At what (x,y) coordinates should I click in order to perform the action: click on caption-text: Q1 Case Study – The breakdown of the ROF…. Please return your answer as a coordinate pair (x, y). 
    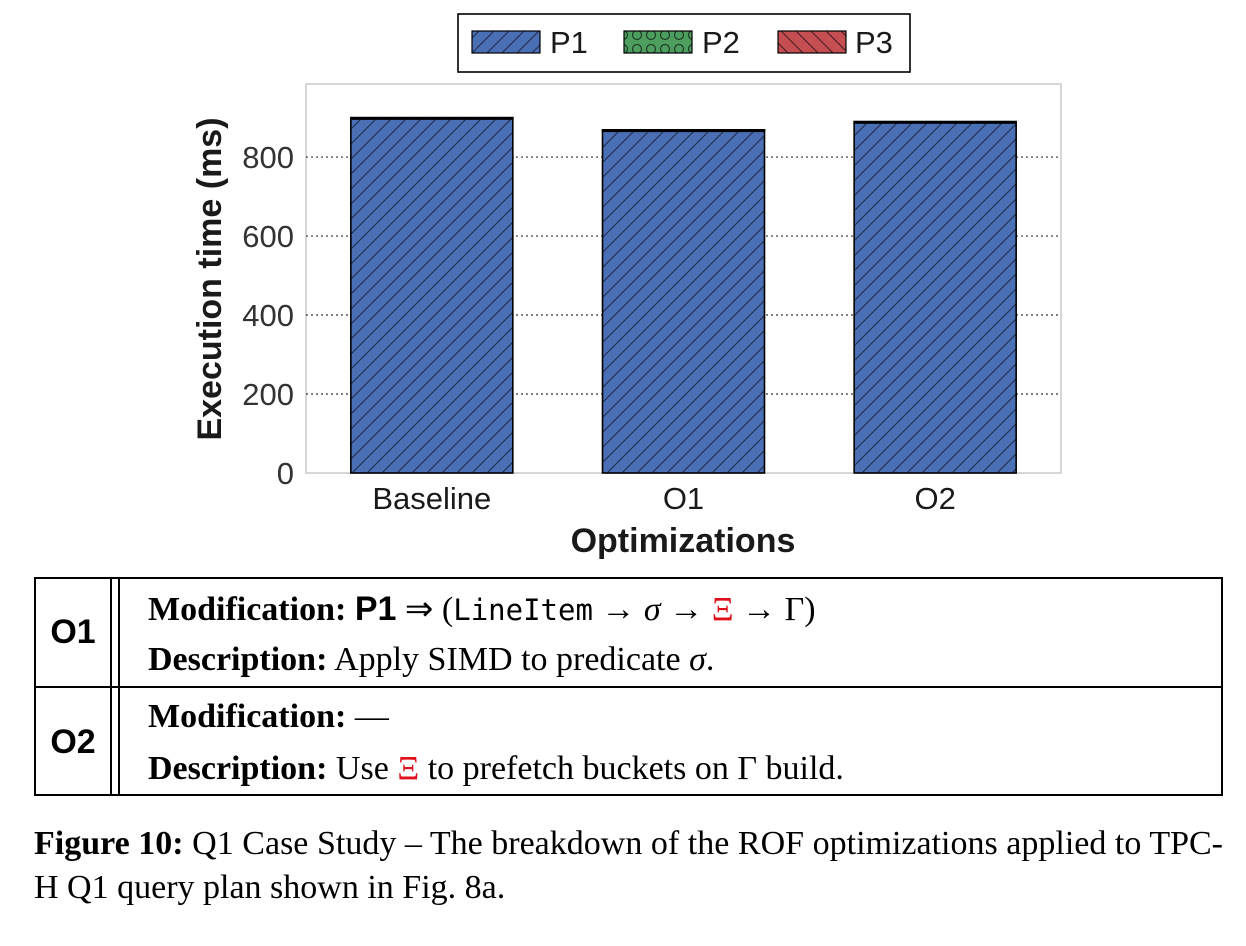
    Looking at the image, I should click on (629, 865).